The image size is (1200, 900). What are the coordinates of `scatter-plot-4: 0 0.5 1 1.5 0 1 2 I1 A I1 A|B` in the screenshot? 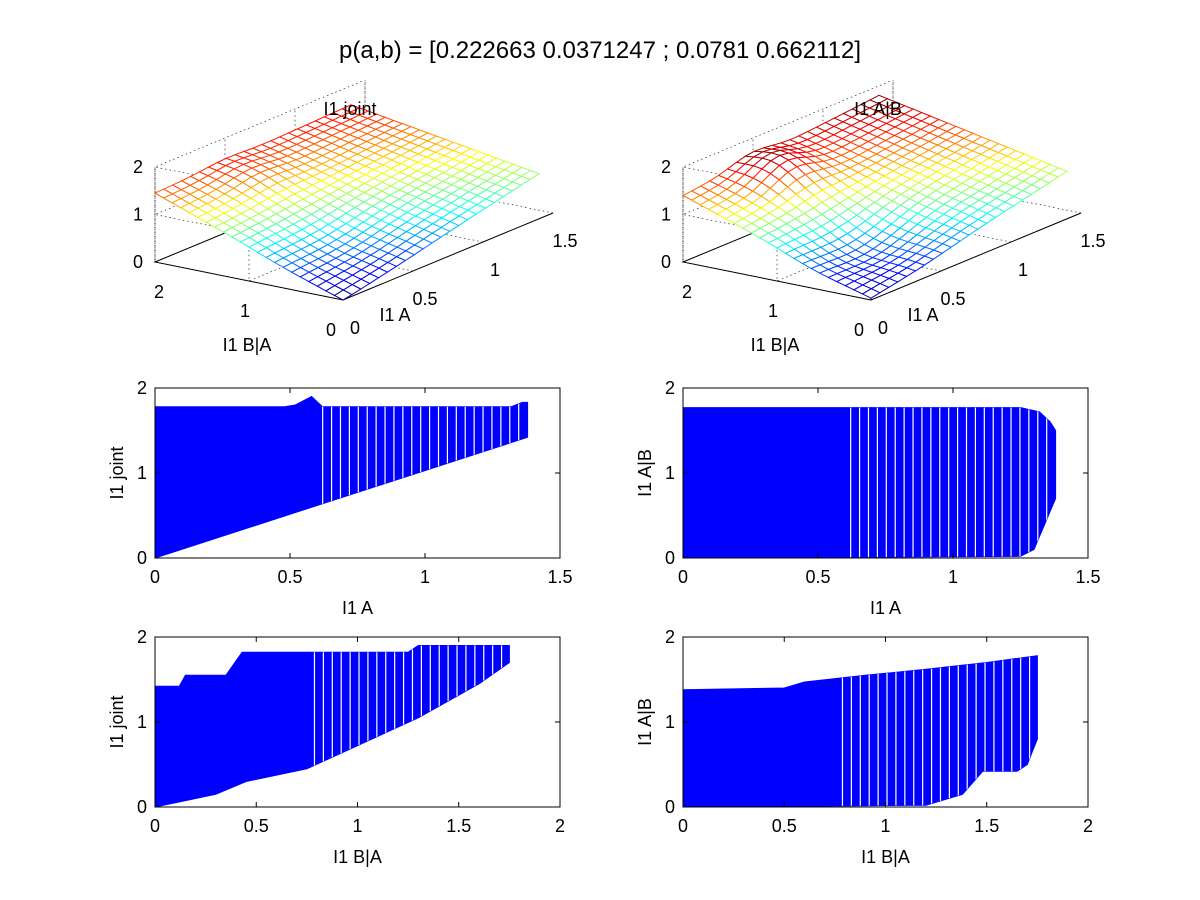 It's located at (868, 498).